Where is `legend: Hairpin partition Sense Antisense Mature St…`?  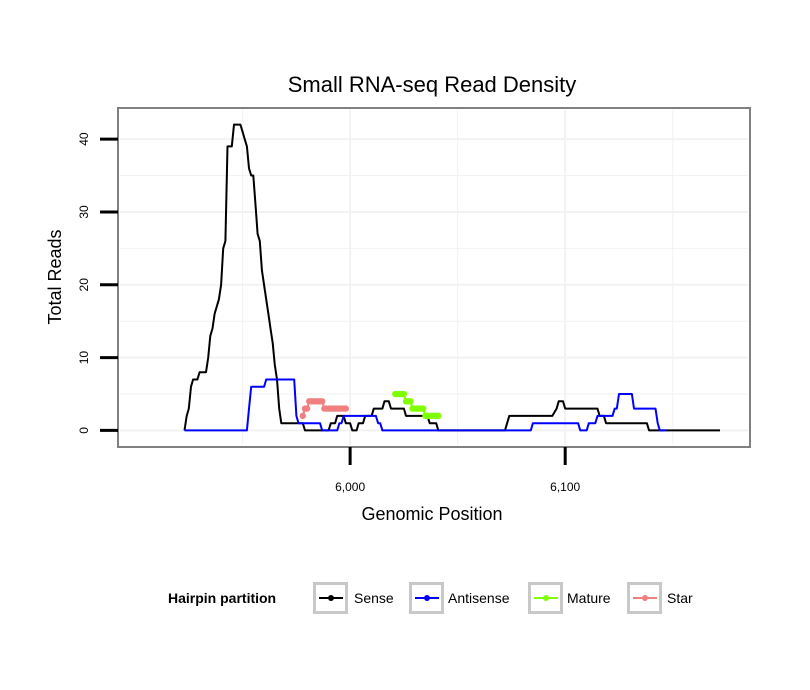 legend: Hairpin partition Sense Antisense Mature St… is located at coordinates (430, 598).